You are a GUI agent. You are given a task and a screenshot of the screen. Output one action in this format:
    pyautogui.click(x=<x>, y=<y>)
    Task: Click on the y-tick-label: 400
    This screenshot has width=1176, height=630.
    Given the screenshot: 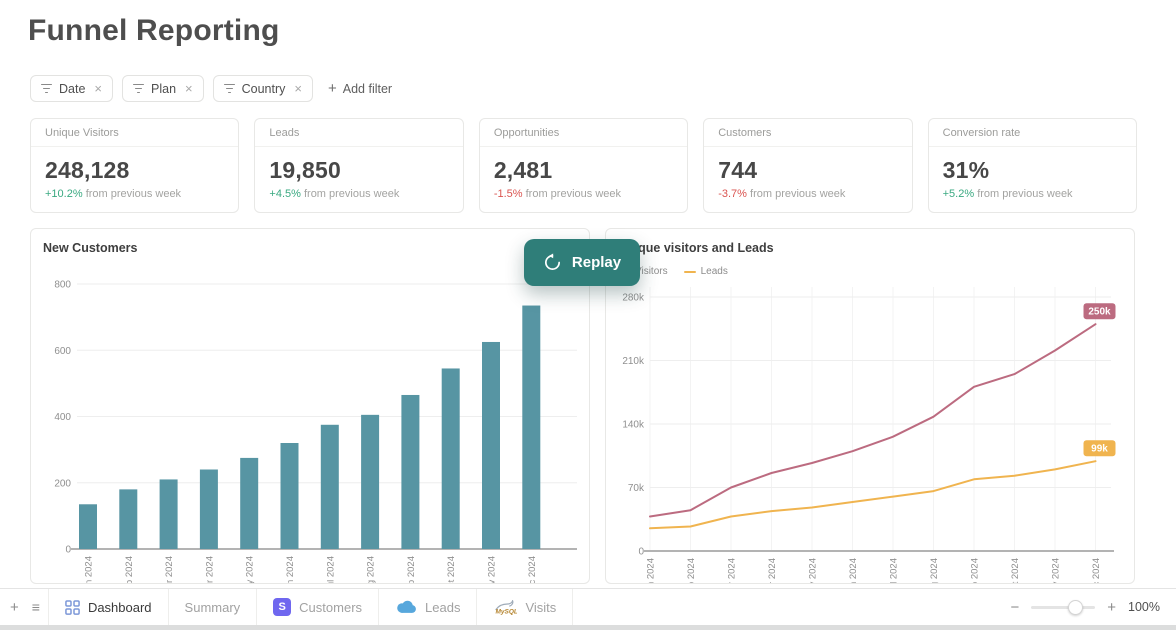 What is the action you would take?
    pyautogui.click(x=62, y=417)
    